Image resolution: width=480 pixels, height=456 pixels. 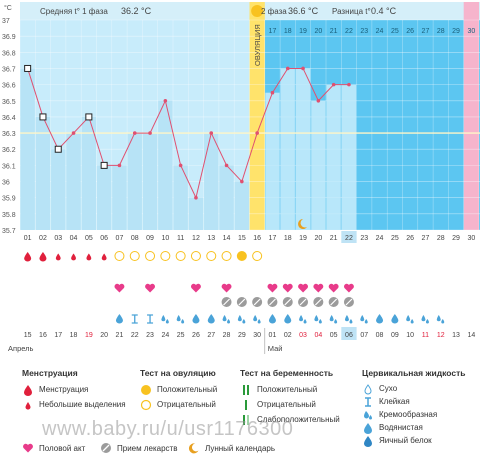 What do you see at coordinates (53, 448) in the screenshot?
I see `legend-intercourse: Половой акт` at bounding box center [53, 448].